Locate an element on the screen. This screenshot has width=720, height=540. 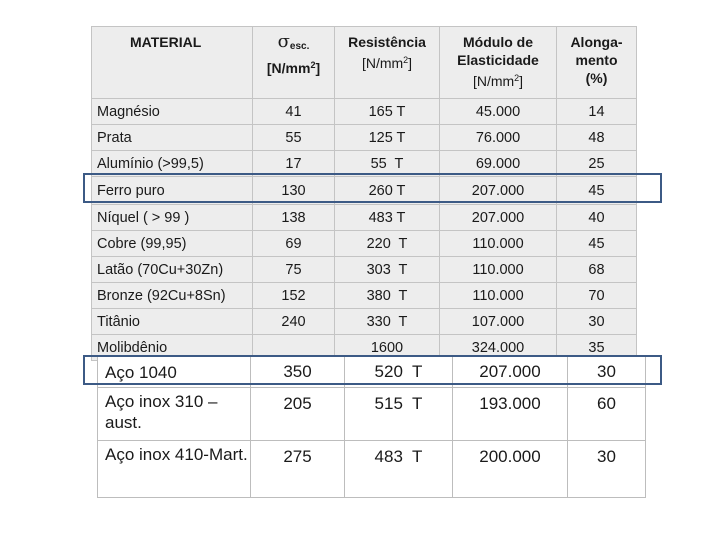
table-row: Alumínio (>99,5) 17 55 T 69.000 25 is located at coordinates (364, 163).